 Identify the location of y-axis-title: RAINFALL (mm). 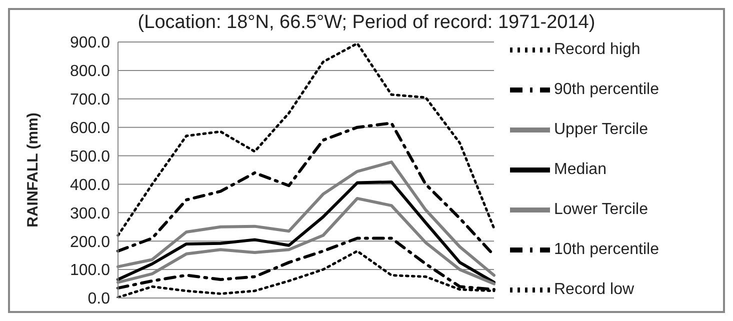
(33, 170).